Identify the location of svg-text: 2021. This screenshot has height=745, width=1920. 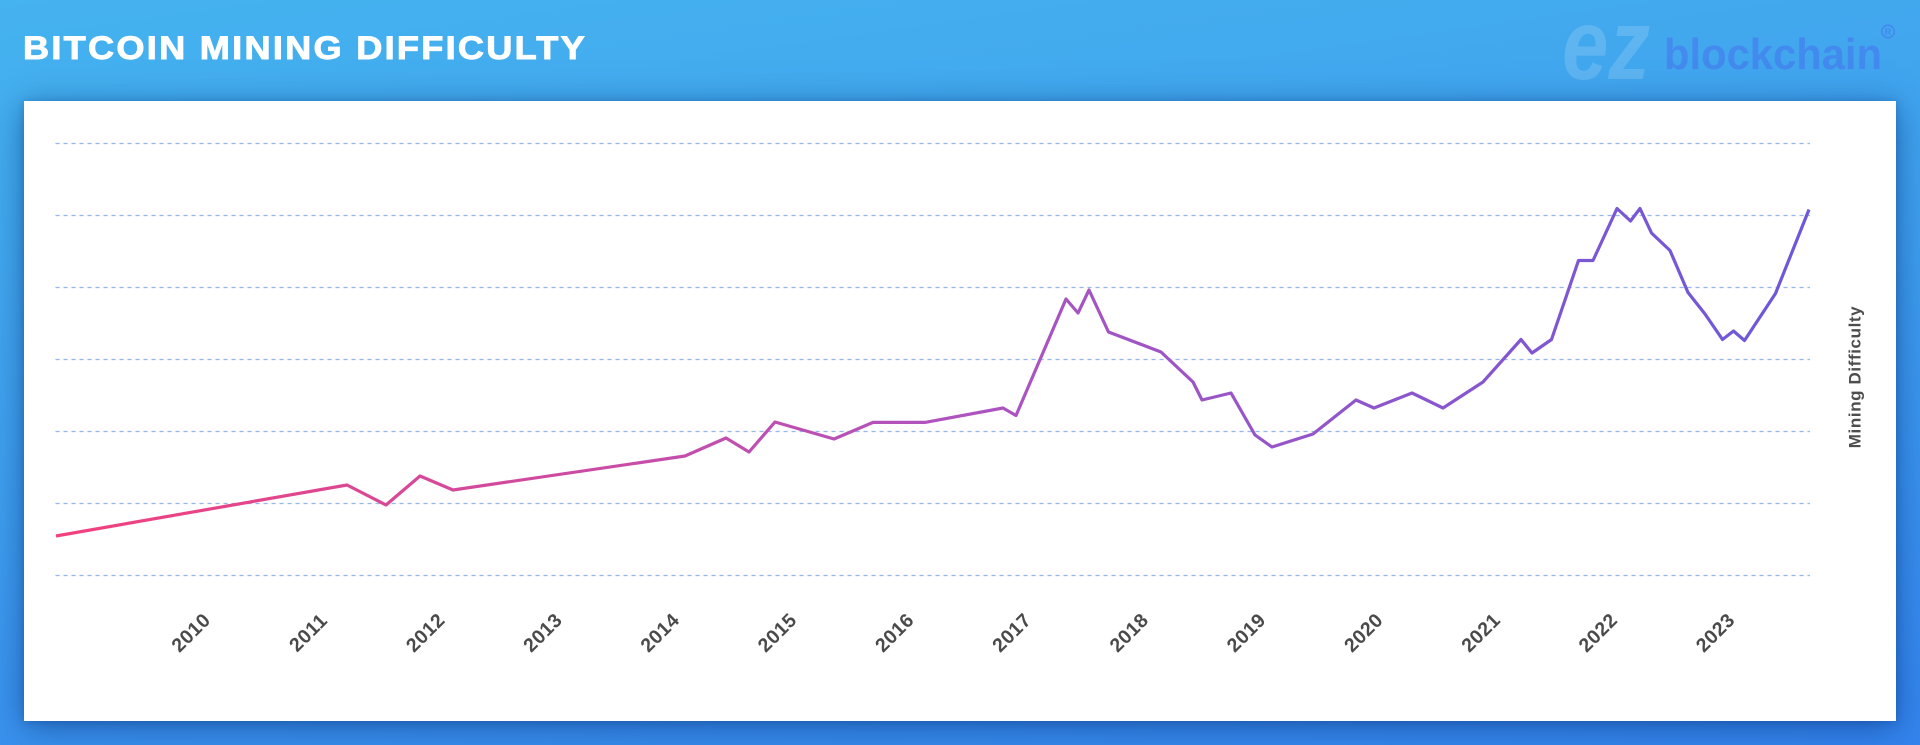
(1481, 633).